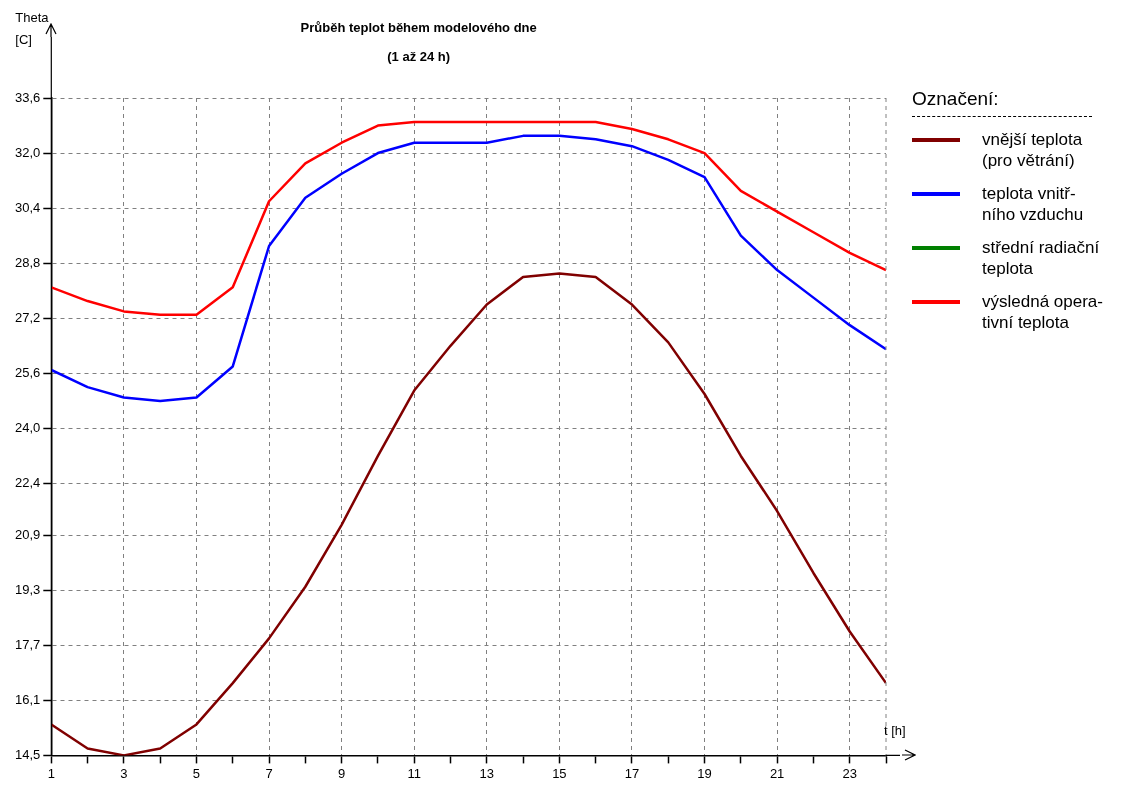 The height and width of the screenshot is (793, 1138). Describe the element at coordinates (51, 773) in the screenshot. I see `x-tick-label: 1` at that location.